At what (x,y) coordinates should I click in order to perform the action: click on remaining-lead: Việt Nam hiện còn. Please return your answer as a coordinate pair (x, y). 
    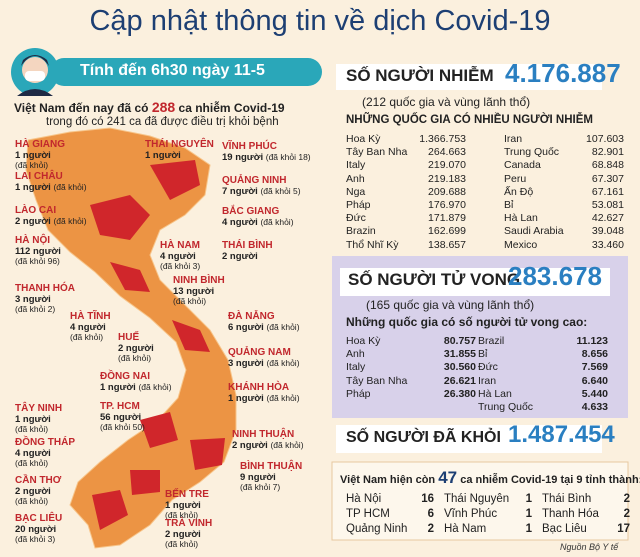
    Looking at the image, I should click on (388, 480).